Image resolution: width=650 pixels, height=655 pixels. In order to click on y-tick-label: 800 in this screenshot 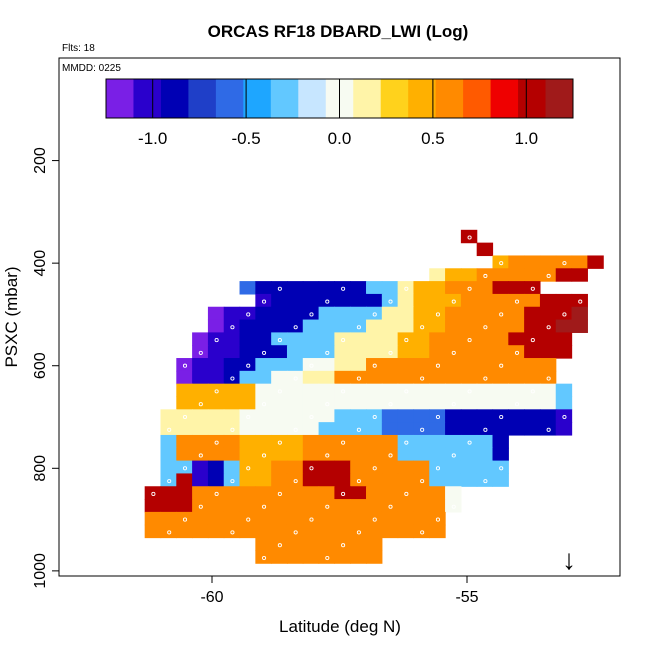, I will do `click(40, 468)`.